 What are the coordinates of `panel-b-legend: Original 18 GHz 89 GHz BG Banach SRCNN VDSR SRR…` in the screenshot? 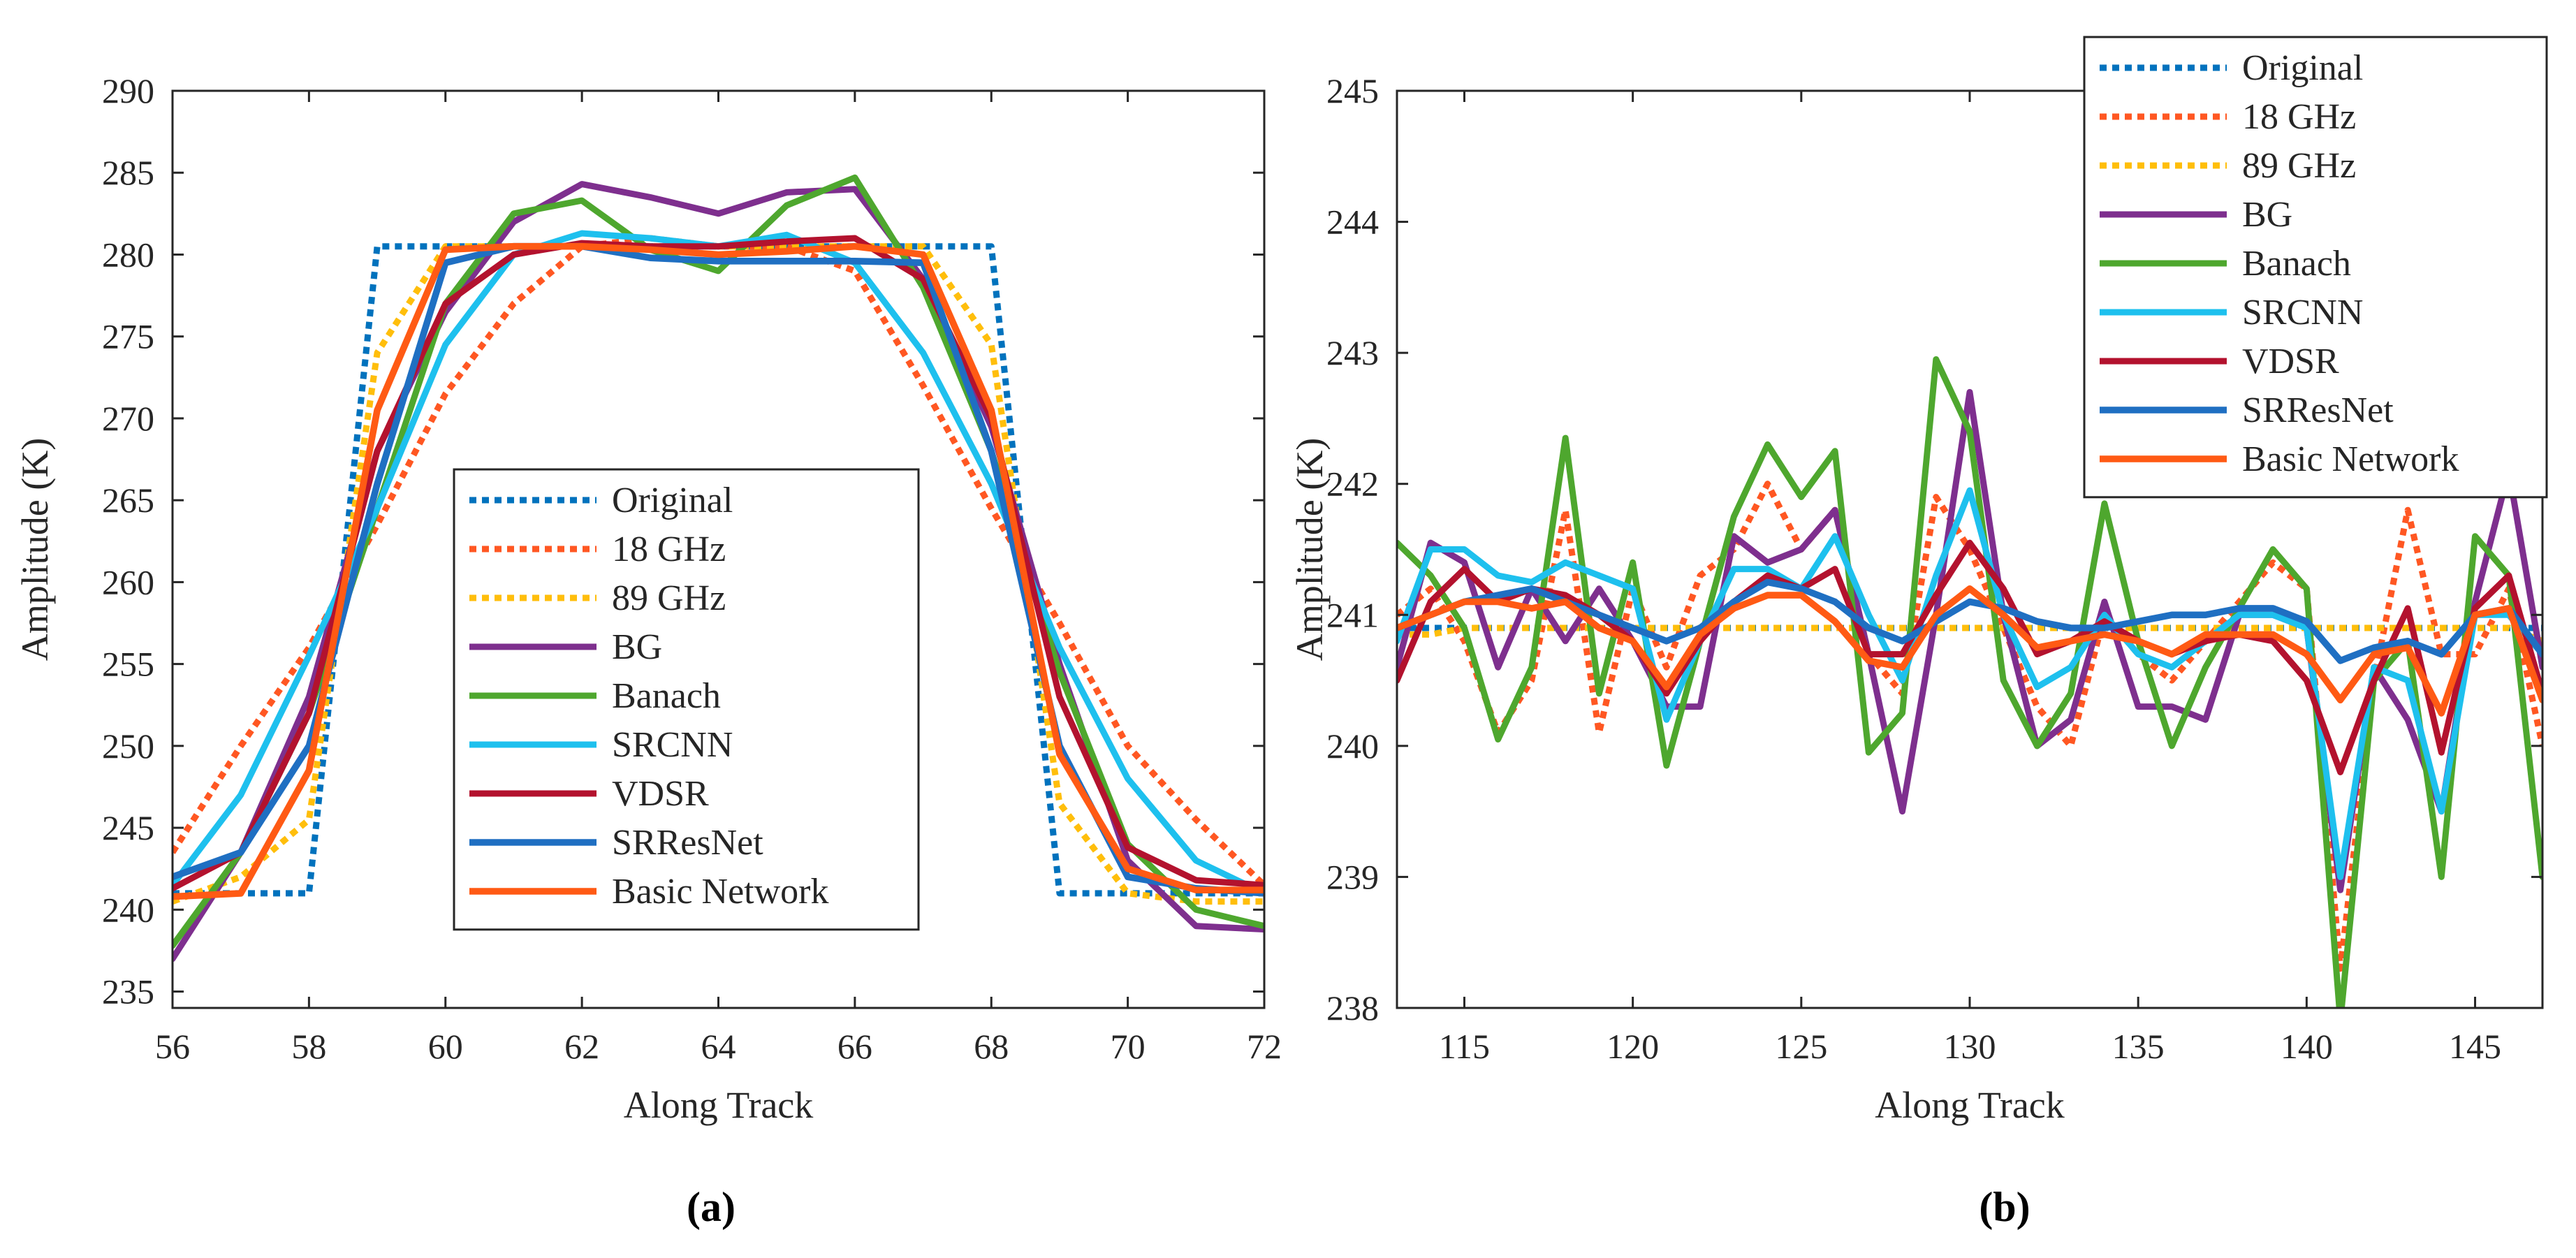 It's located at (2315, 267).